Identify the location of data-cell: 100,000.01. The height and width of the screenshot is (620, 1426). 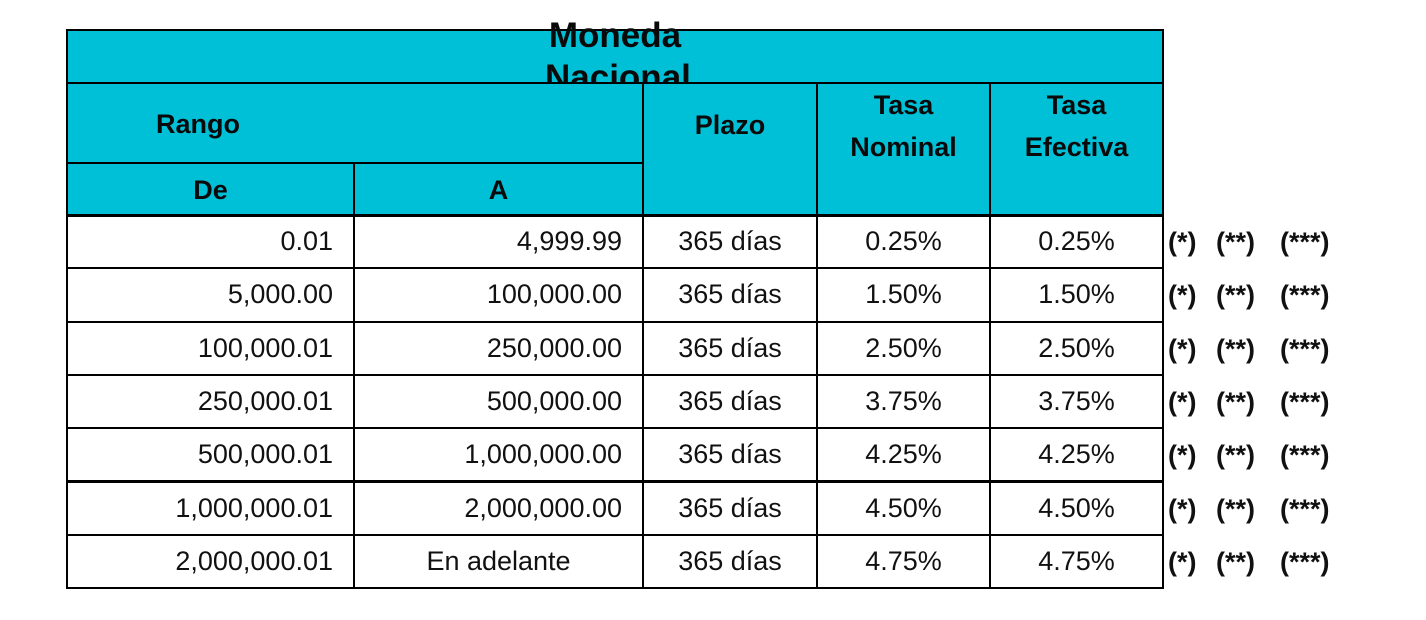
(210, 348).